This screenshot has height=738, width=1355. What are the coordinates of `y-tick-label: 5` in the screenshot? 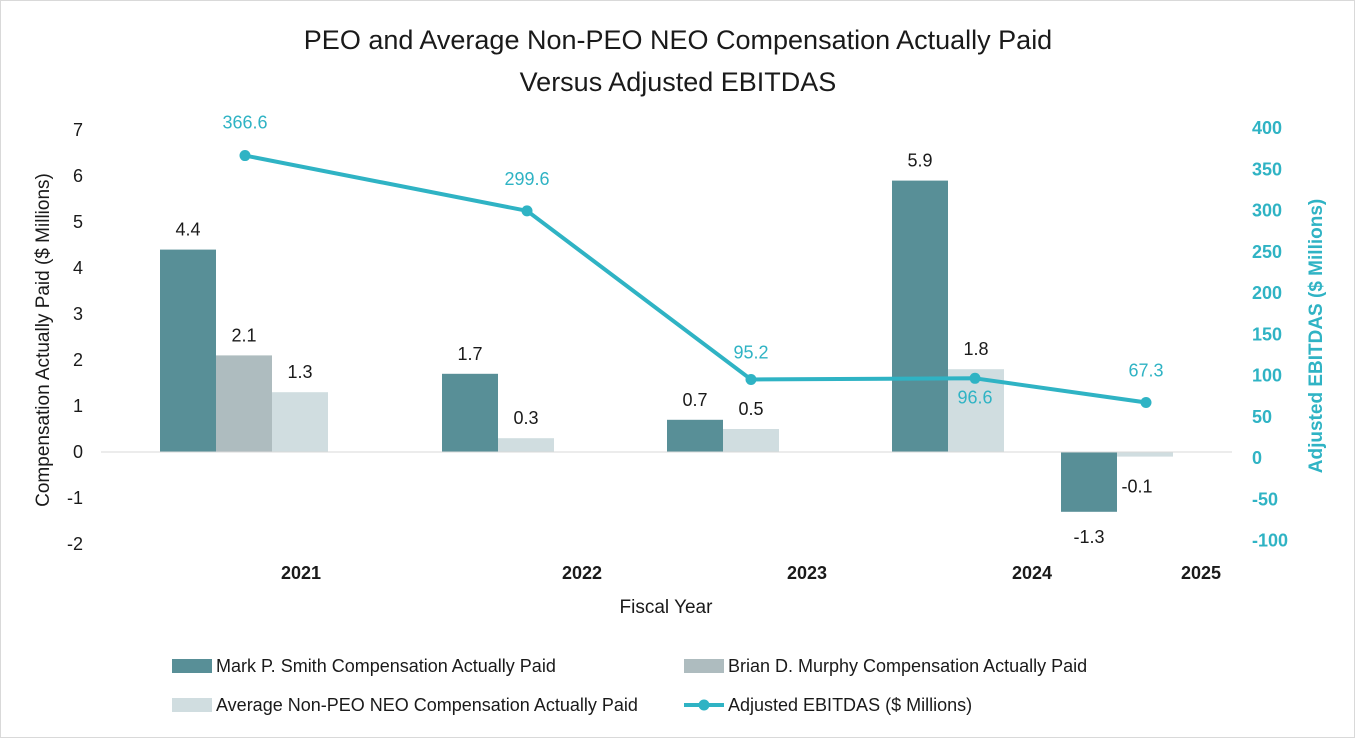 It's located at (78, 222).